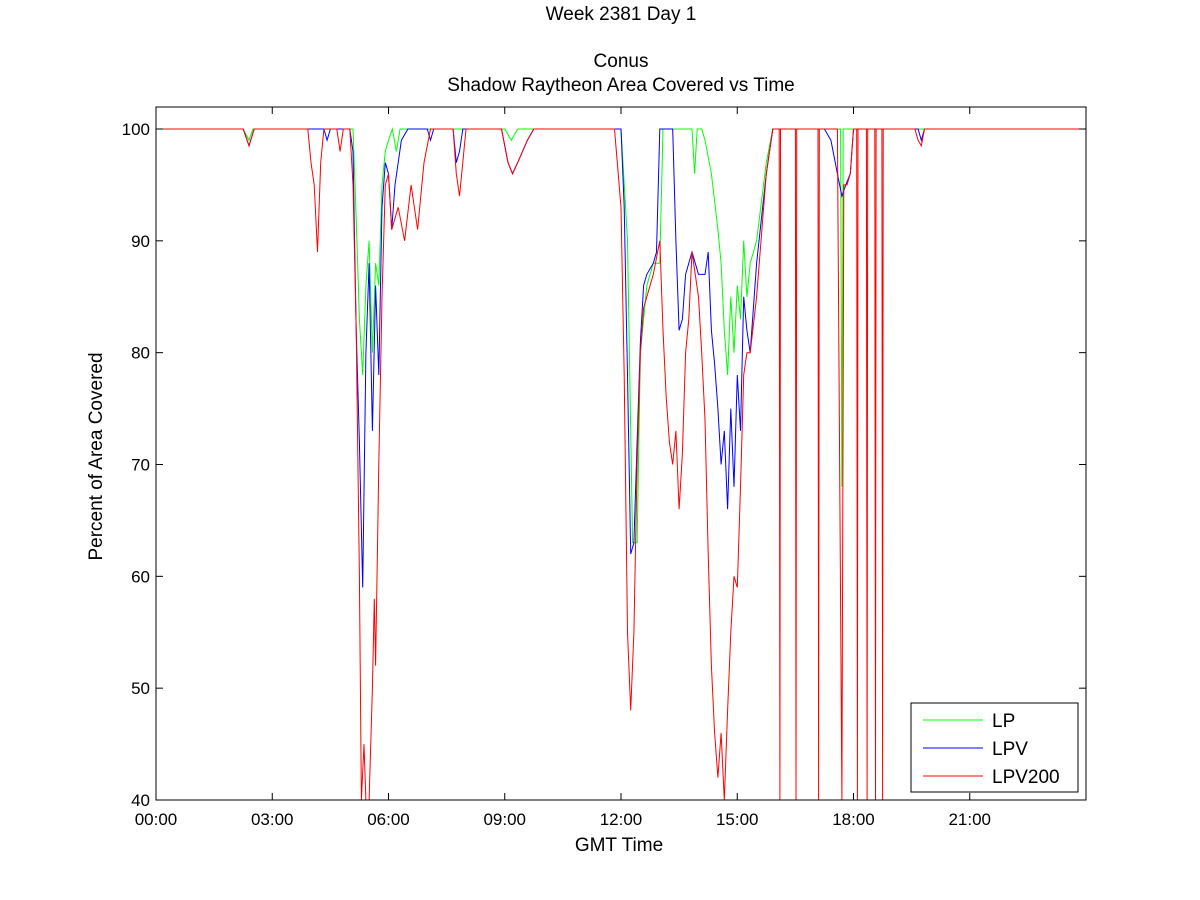 Image resolution: width=1200 pixels, height=900 pixels. I want to click on y-tick-label: 100, so click(136, 129).